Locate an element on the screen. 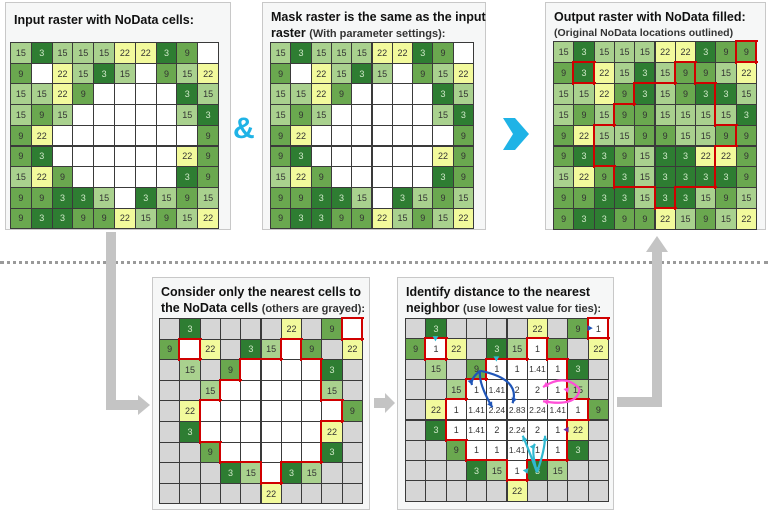 This screenshot has height=512, width=768. arrow-teal is located at coordinates (541, 454).